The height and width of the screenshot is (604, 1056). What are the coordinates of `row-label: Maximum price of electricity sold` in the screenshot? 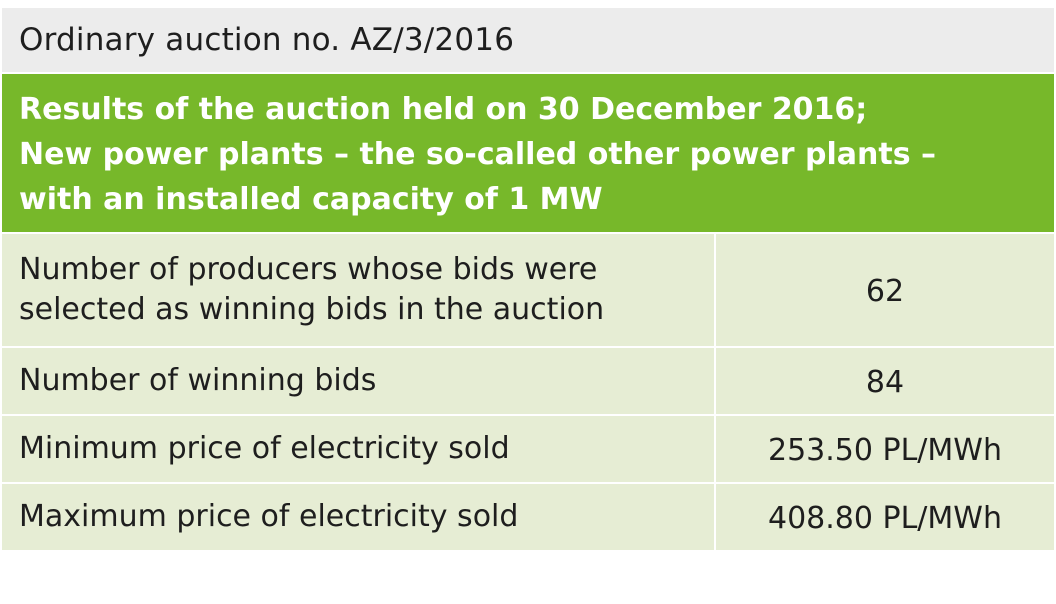 It's located at (359, 517).